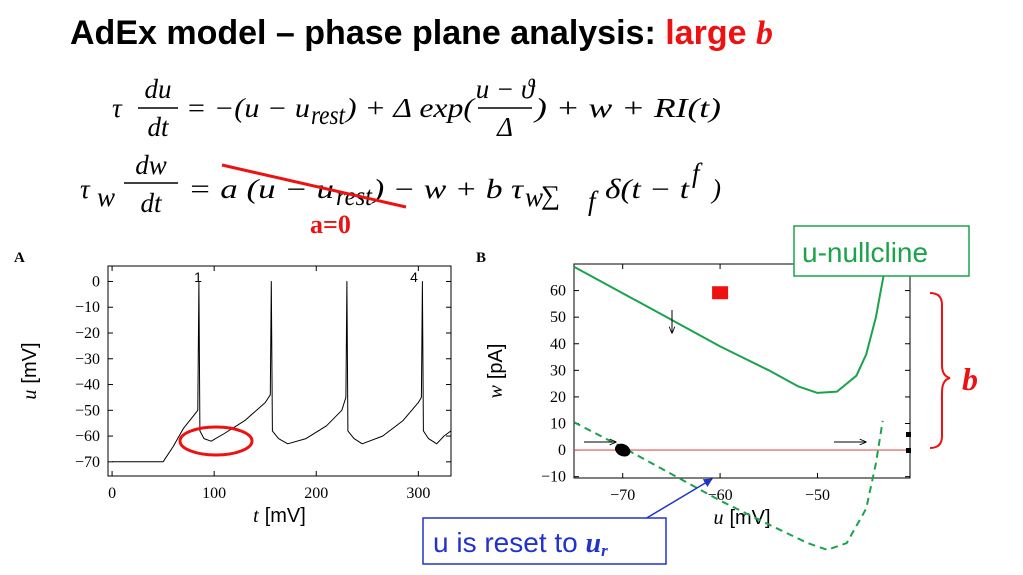 Image resolution: width=1023 pixels, height=575 pixels. What do you see at coordinates (87, 359) in the screenshot?
I see `y-tick-label: −30` at bounding box center [87, 359].